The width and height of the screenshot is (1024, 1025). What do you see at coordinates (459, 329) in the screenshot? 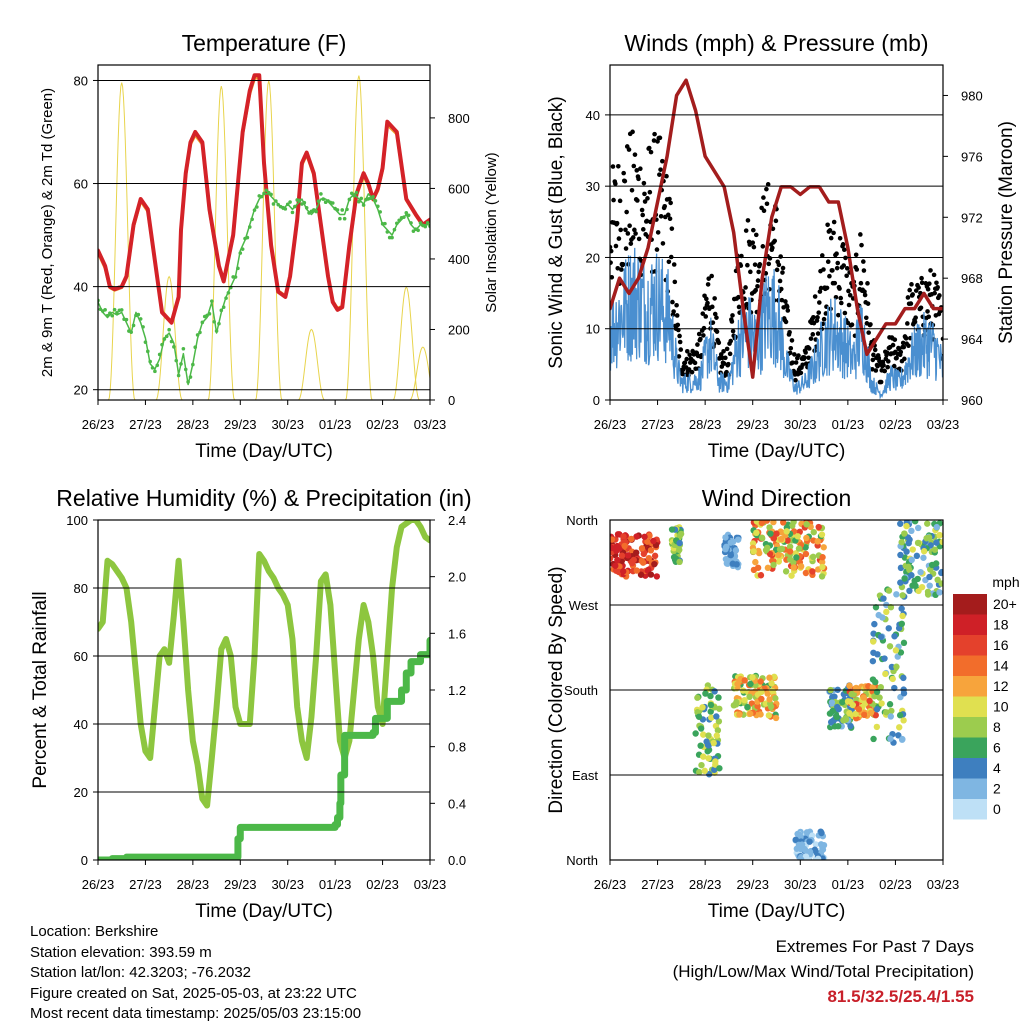
I see `y-right-tick-label: 200` at bounding box center [459, 329].